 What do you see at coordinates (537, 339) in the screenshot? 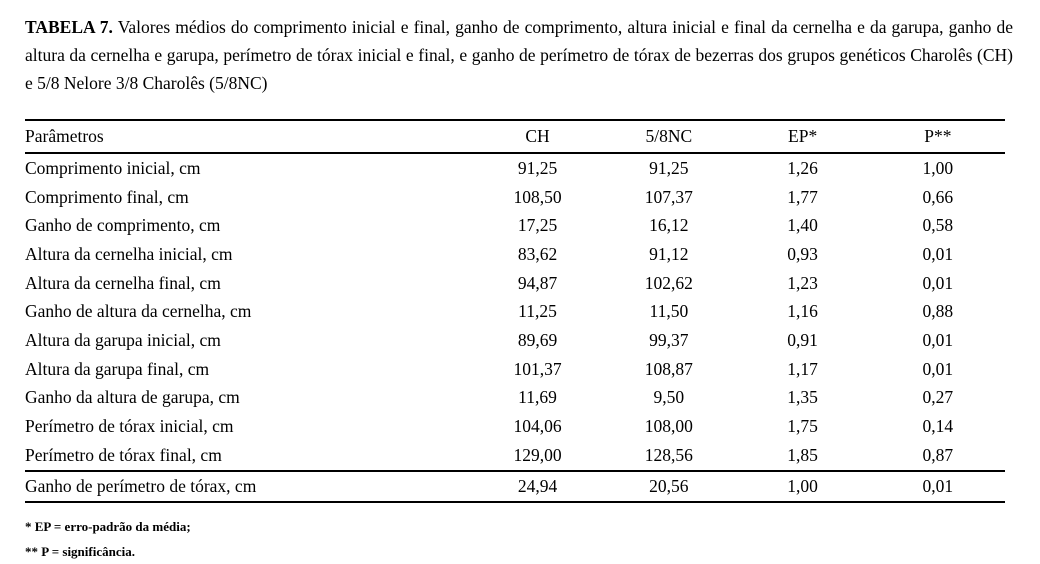
I see `ch-value-cell: 89,69` at bounding box center [537, 339].